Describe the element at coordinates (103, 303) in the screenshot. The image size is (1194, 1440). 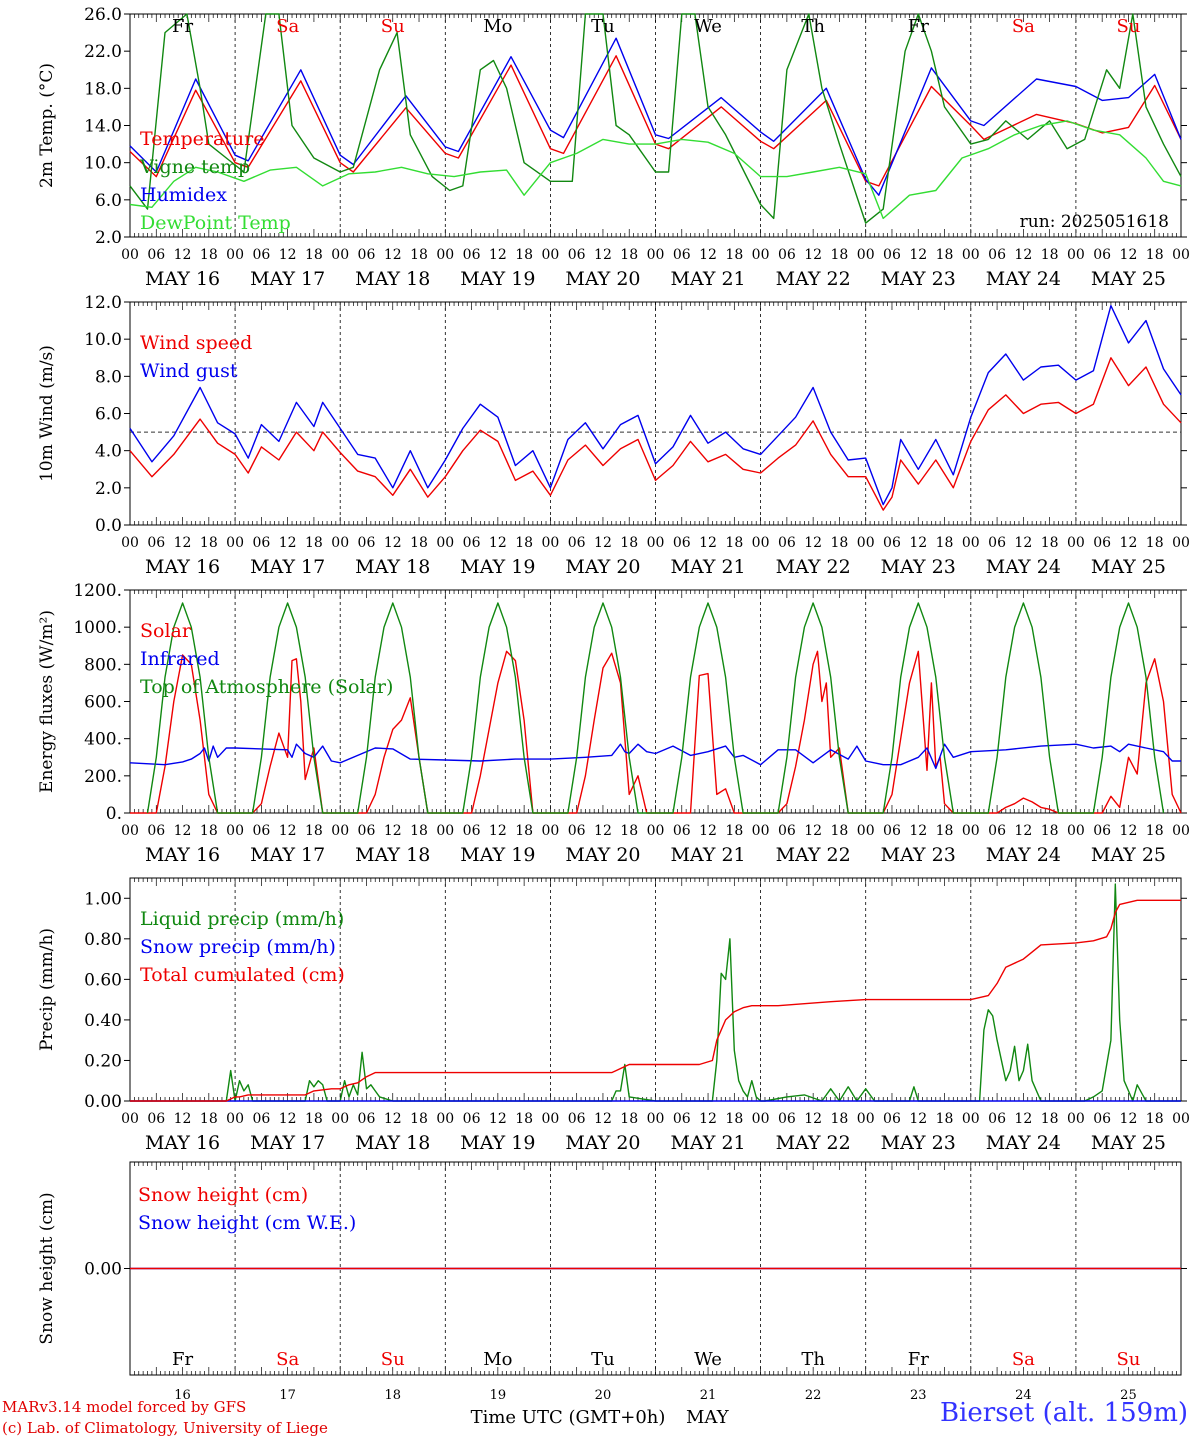
I see `y-tick-label: 12.0` at that location.